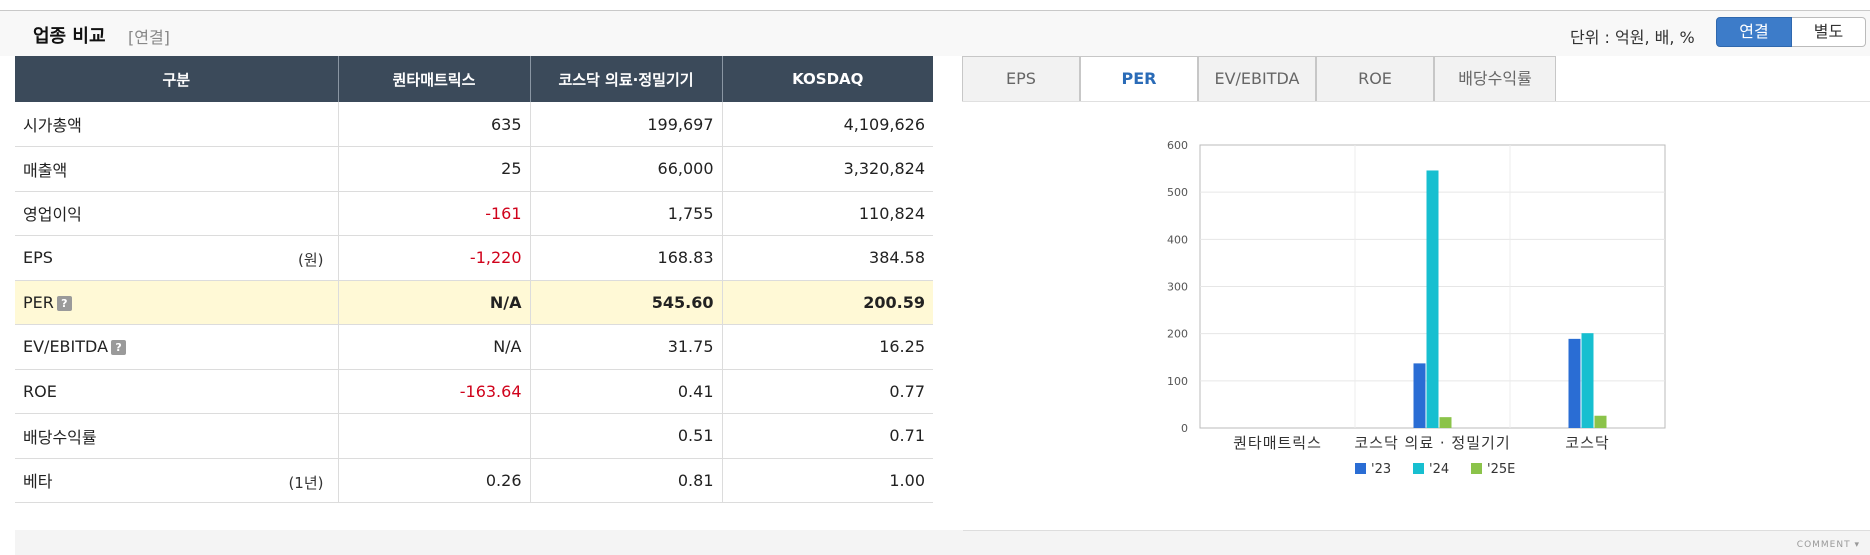  What do you see at coordinates (935, 10) in the screenshot?
I see `top-divider` at bounding box center [935, 10].